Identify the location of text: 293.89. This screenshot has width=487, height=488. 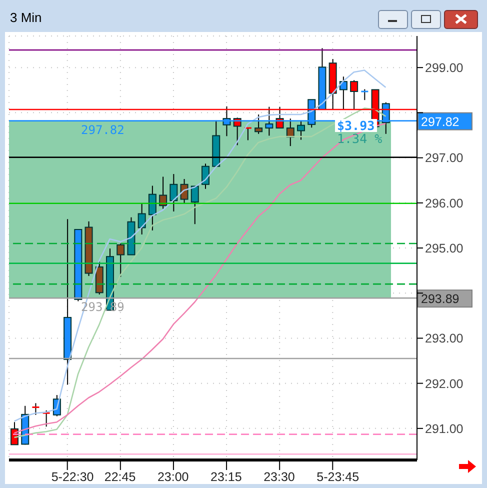
(440, 299).